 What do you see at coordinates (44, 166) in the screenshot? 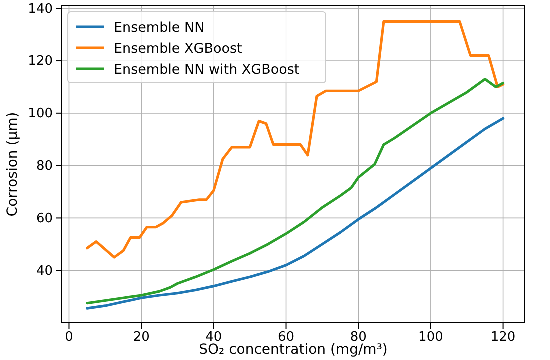
I see `y-tick-label: 80` at bounding box center [44, 166].